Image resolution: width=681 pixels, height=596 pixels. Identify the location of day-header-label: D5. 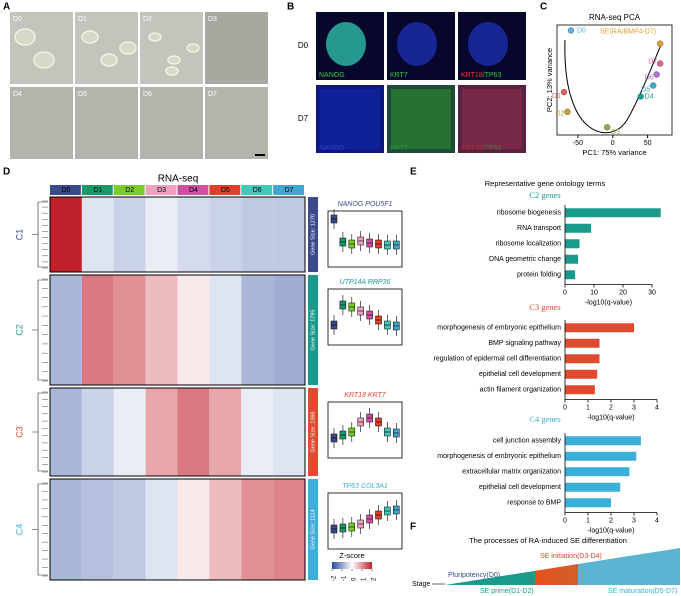
(225, 190).